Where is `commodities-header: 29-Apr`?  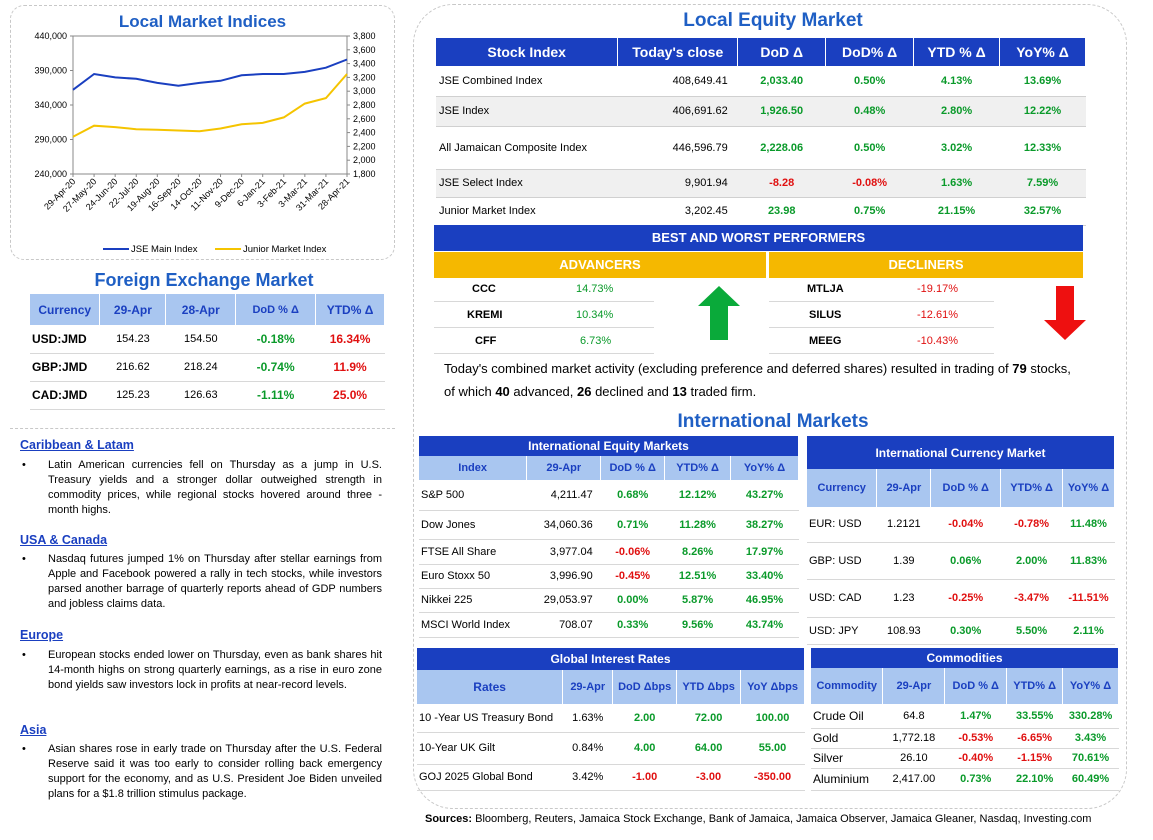 commodities-header: 29-Apr is located at coordinates (914, 686).